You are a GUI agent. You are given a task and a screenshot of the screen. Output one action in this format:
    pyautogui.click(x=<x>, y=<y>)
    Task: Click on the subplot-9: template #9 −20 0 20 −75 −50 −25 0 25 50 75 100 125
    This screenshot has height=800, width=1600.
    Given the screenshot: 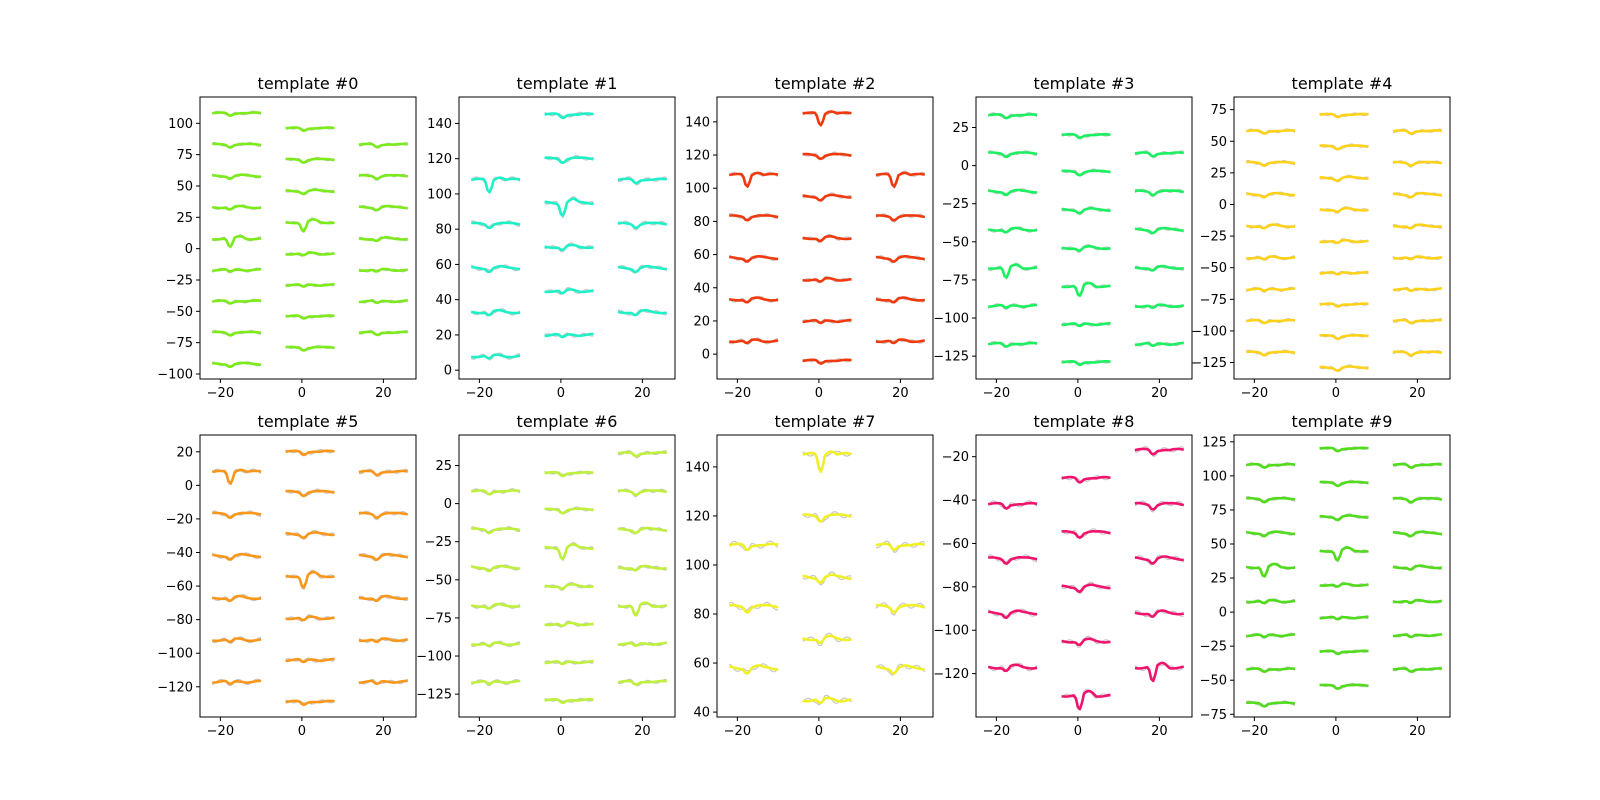 What is the action you would take?
    pyautogui.click(x=1325, y=575)
    